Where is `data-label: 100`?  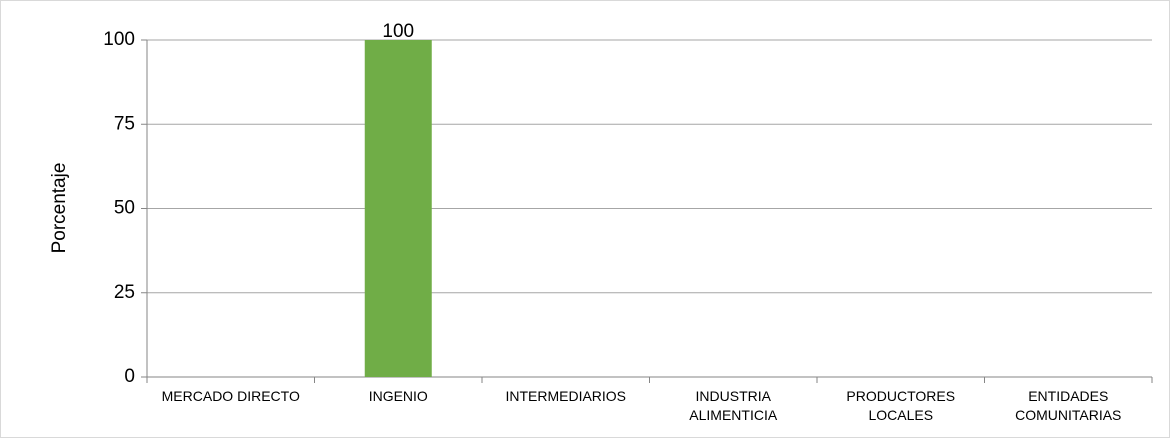
data-label: 100 is located at coordinates (398, 31).